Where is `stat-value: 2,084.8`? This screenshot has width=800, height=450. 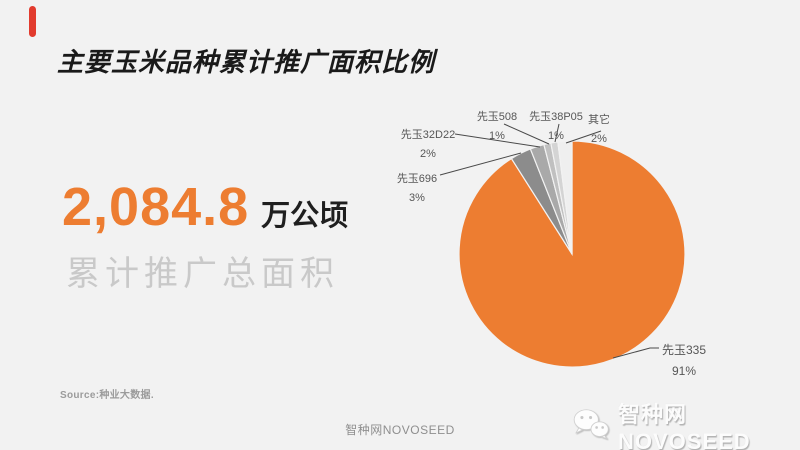
stat-value: 2,084.8 is located at coordinates (156, 207).